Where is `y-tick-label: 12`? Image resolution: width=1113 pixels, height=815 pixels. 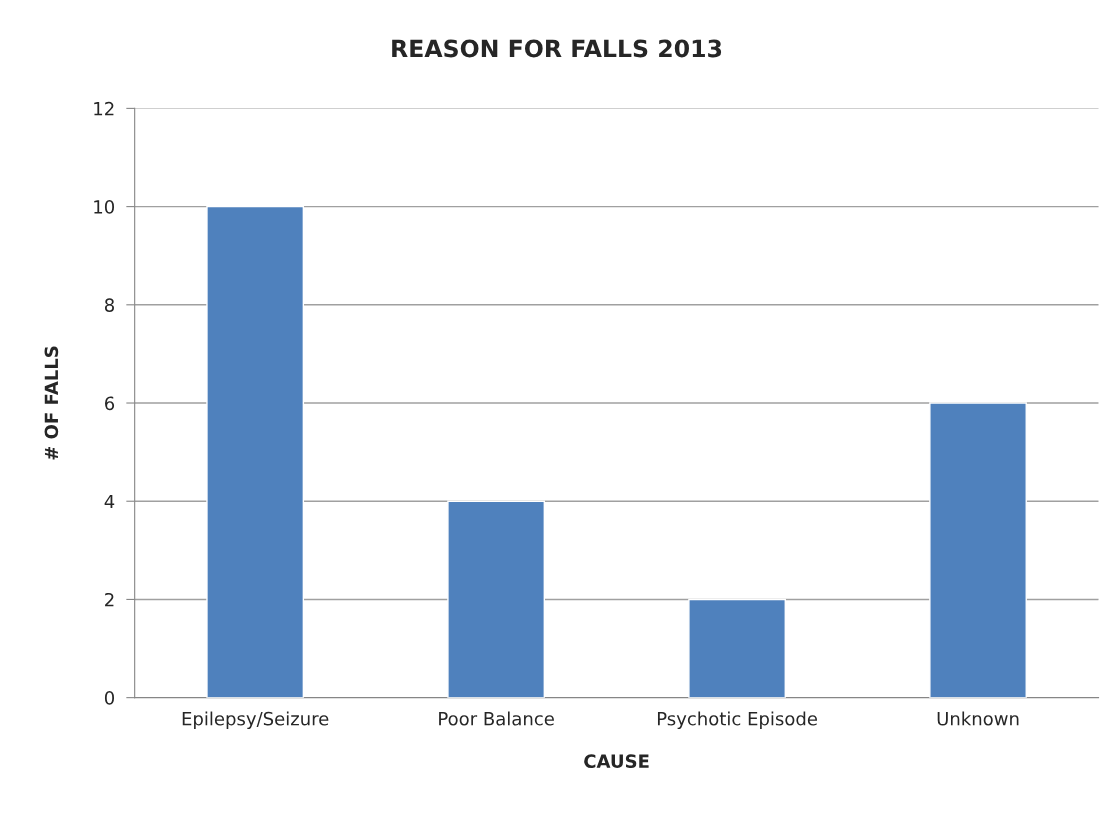
y-tick-label: 12 is located at coordinates (104, 108).